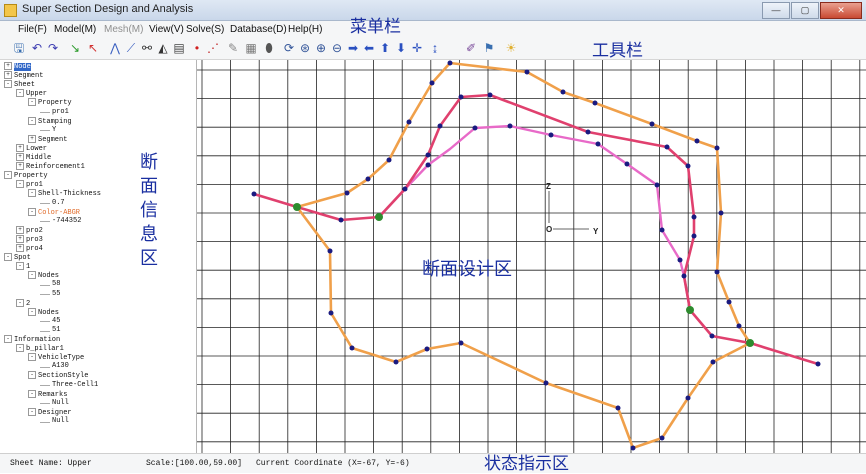  I want to click on tree-node: - SectionStyle, so click(58, 375).